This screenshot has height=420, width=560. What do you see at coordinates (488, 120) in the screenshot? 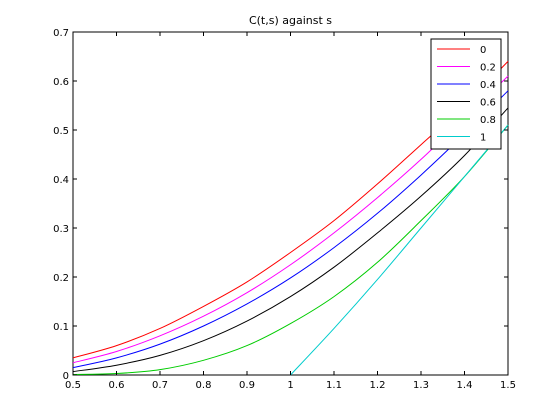
I see `legend-label-4: 0.8` at bounding box center [488, 120].